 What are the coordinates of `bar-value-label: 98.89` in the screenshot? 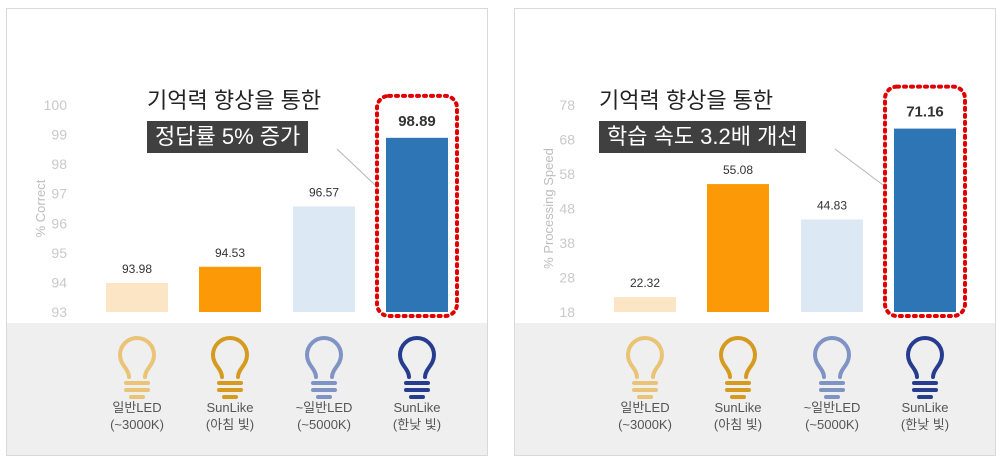 It's located at (417, 121).